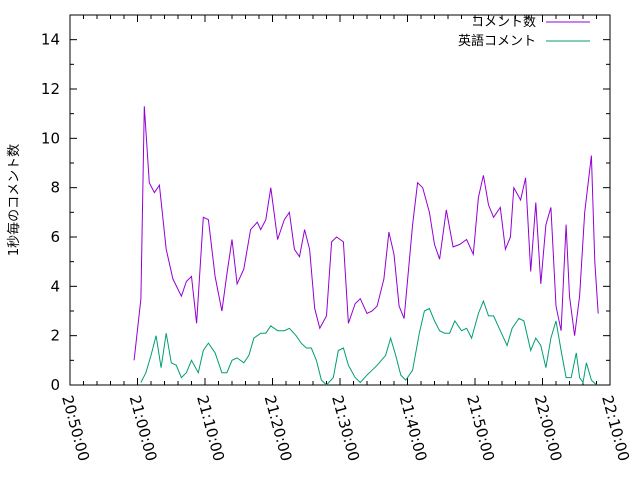 Image resolution: width=640 pixels, height=480 pixels. What do you see at coordinates (55, 336) in the screenshot?
I see `y-tick-label: 2` at bounding box center [55, 336].